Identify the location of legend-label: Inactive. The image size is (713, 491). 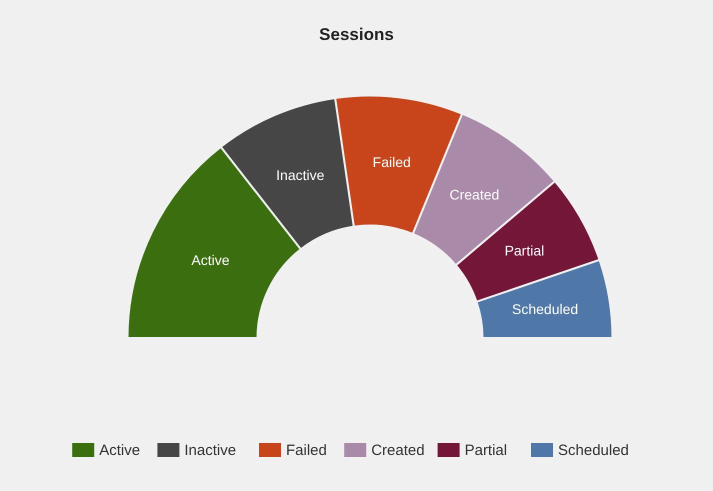
(210, 450).